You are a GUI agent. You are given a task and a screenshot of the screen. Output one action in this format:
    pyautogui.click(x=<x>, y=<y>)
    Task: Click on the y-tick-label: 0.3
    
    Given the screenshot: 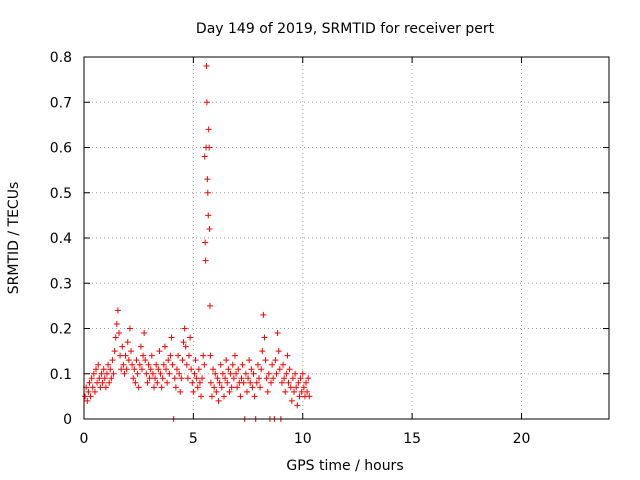 What is the action you would take?
    pyautogui.click(x=61, y=284)
    